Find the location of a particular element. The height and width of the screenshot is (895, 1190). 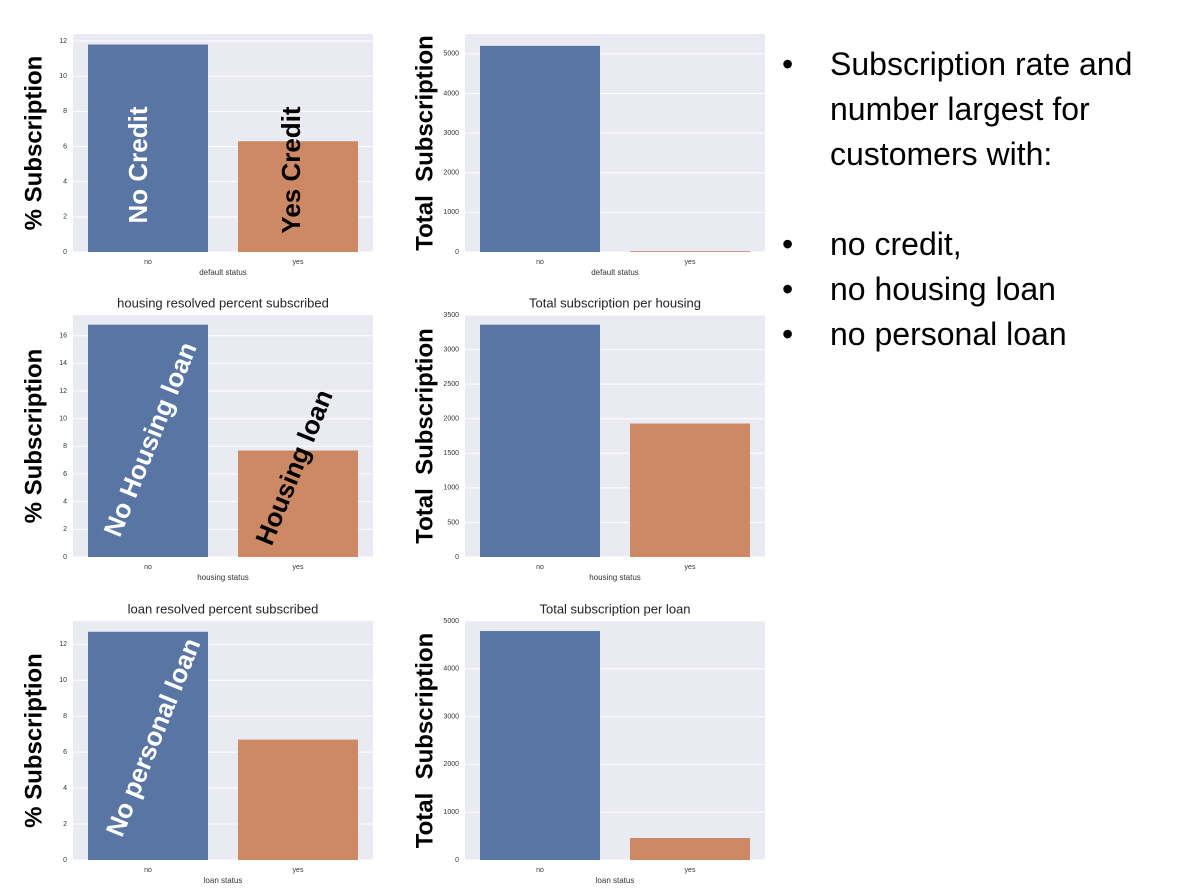

bar-annotation: Yes Credit is located at coordinates (291, 170).